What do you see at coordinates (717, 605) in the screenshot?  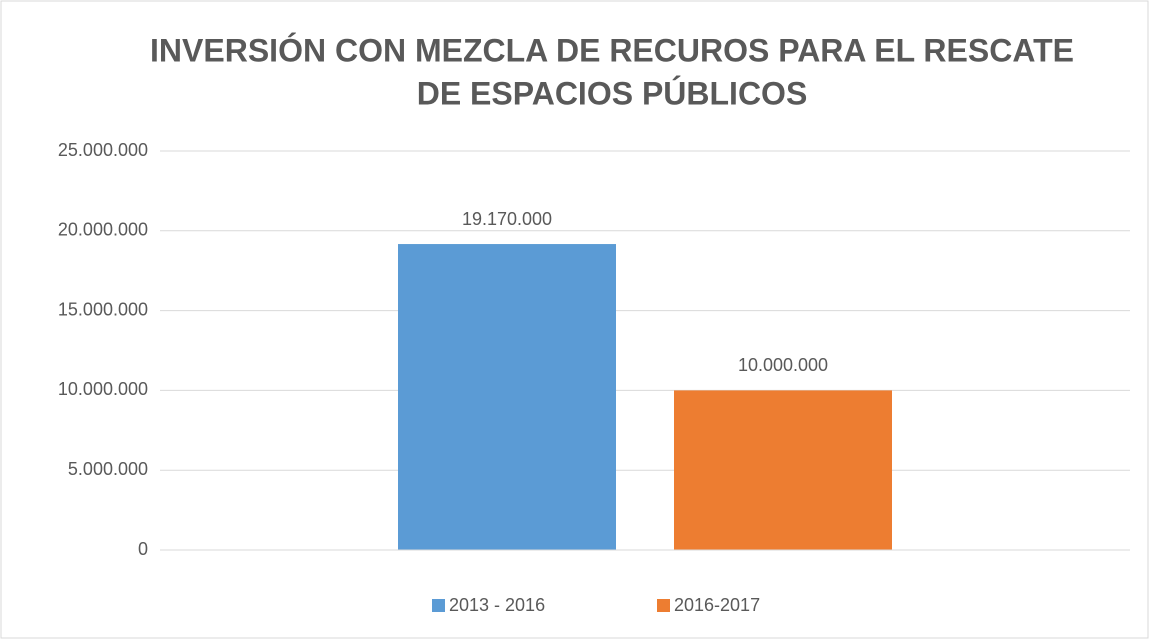 I see `legend-label: 2016-2017` at bounding box center [717, 605].